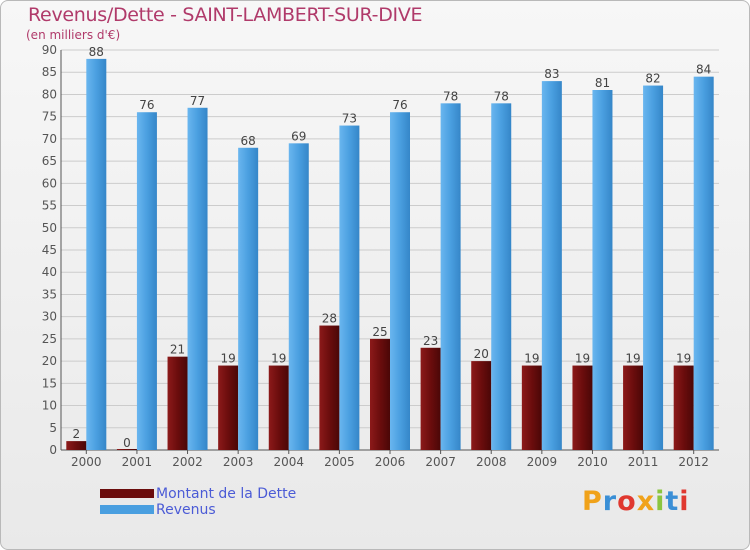  I want to click on y-tick-label: 45, so click(49, 250).